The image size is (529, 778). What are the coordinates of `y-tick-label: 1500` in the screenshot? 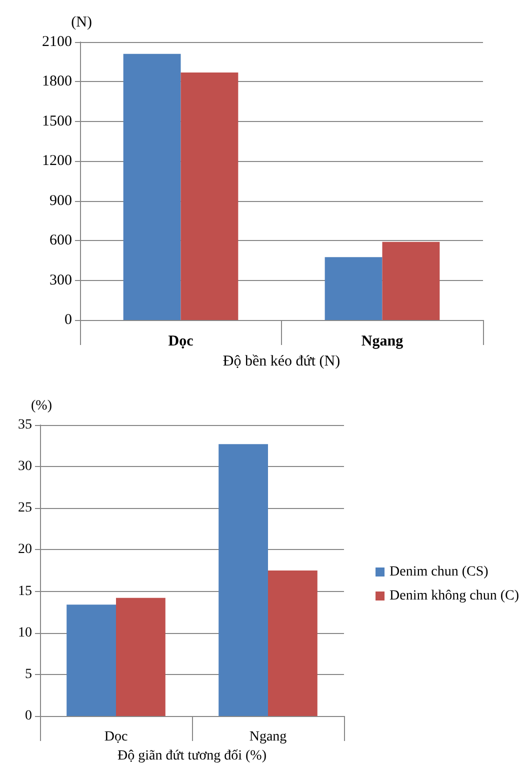 It's located at (57, 121).